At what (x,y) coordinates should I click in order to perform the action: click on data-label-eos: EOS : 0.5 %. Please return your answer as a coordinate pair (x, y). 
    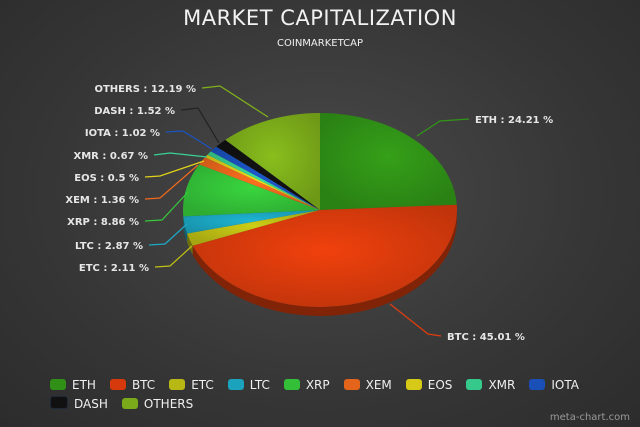
    Looking at the image, I should click on (106, 178).